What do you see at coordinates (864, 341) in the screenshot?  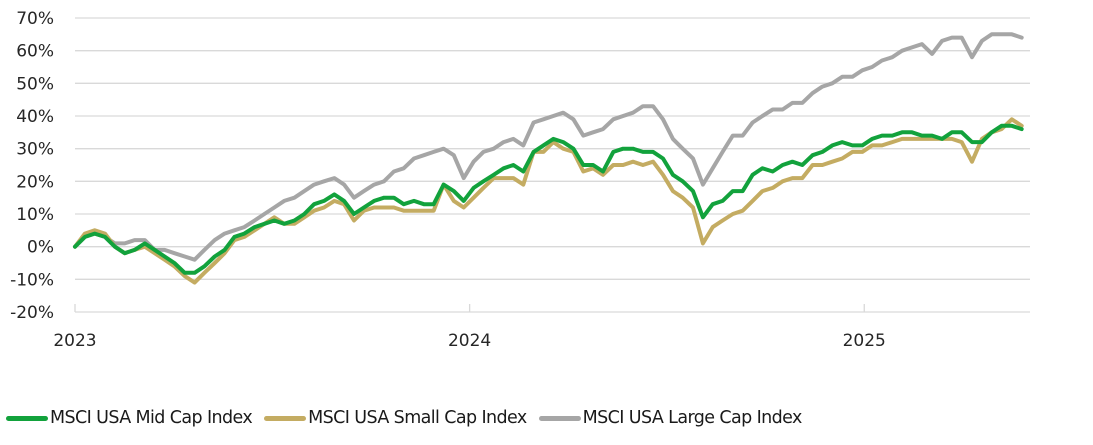 I see `x-tick-label: 2025` at bounding box center [864, 341].